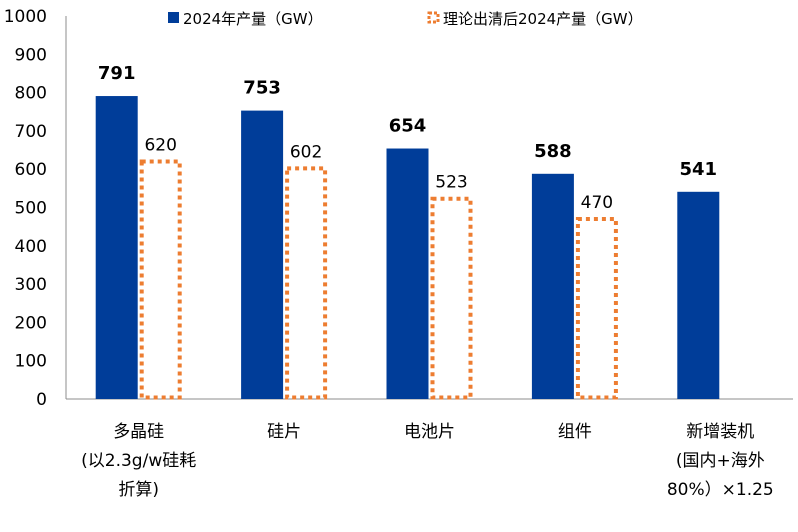 This screenshot has width=798, height=532. I want to click on x-category-label-line: (以2.3g/w硅耗, so click(138, 461).